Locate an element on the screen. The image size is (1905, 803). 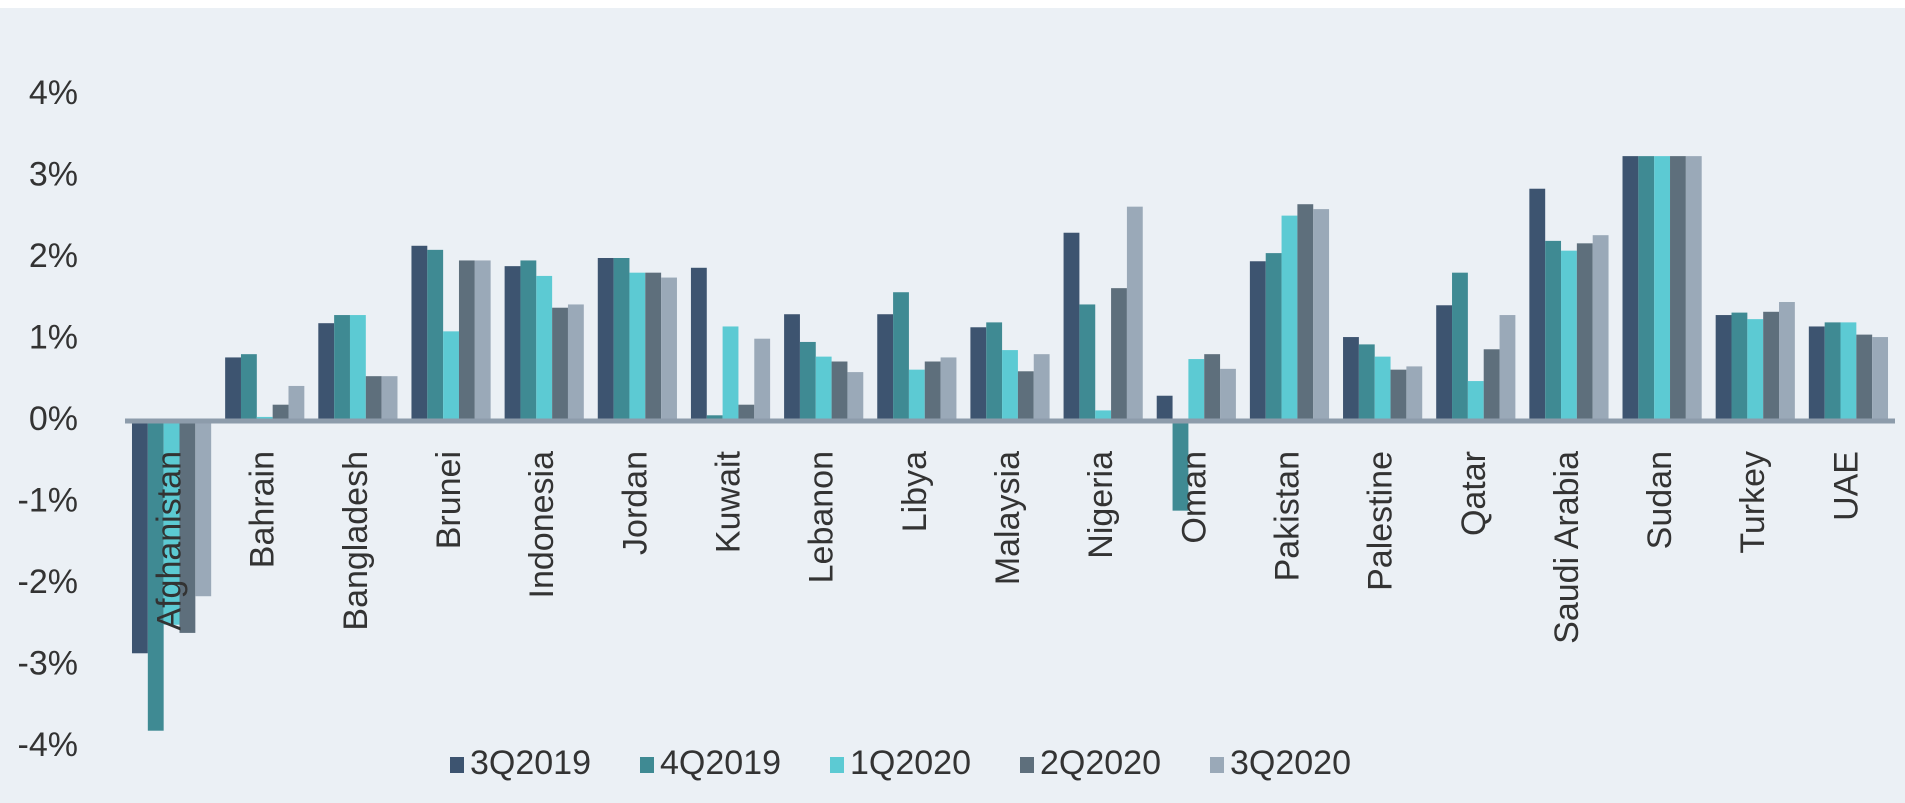
x-tick-label: UAE is located at coordinates (1846, 486).